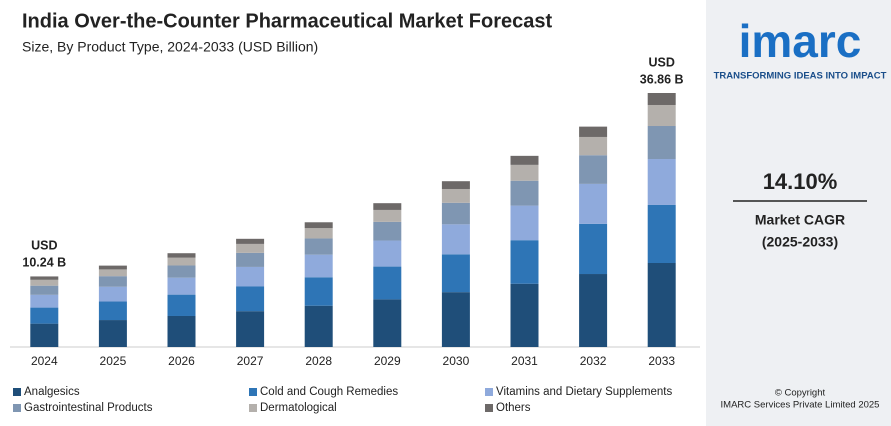  I want to click on x-tick-label: 2033, so click(661, 361).